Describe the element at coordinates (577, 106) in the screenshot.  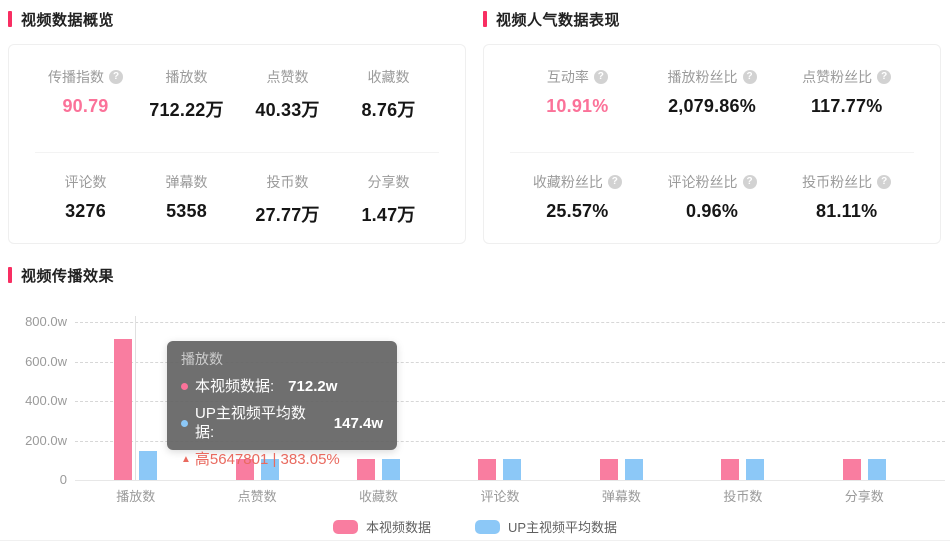
I see `metric-value: 10.91%` at that location.